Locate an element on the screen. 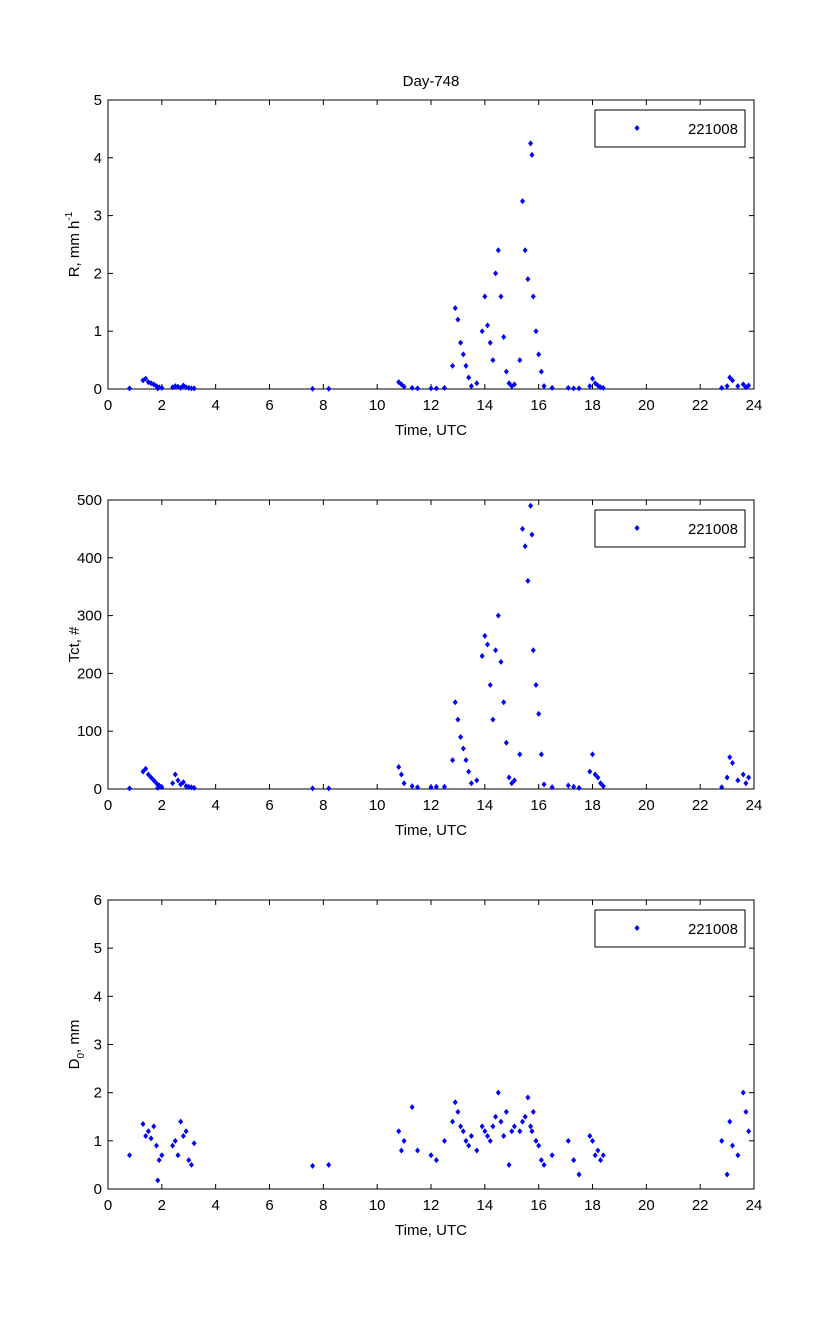 The width and height of the screenshot is (833, 1339). x-tick-label: 0 is located at coordinates (108, 805).